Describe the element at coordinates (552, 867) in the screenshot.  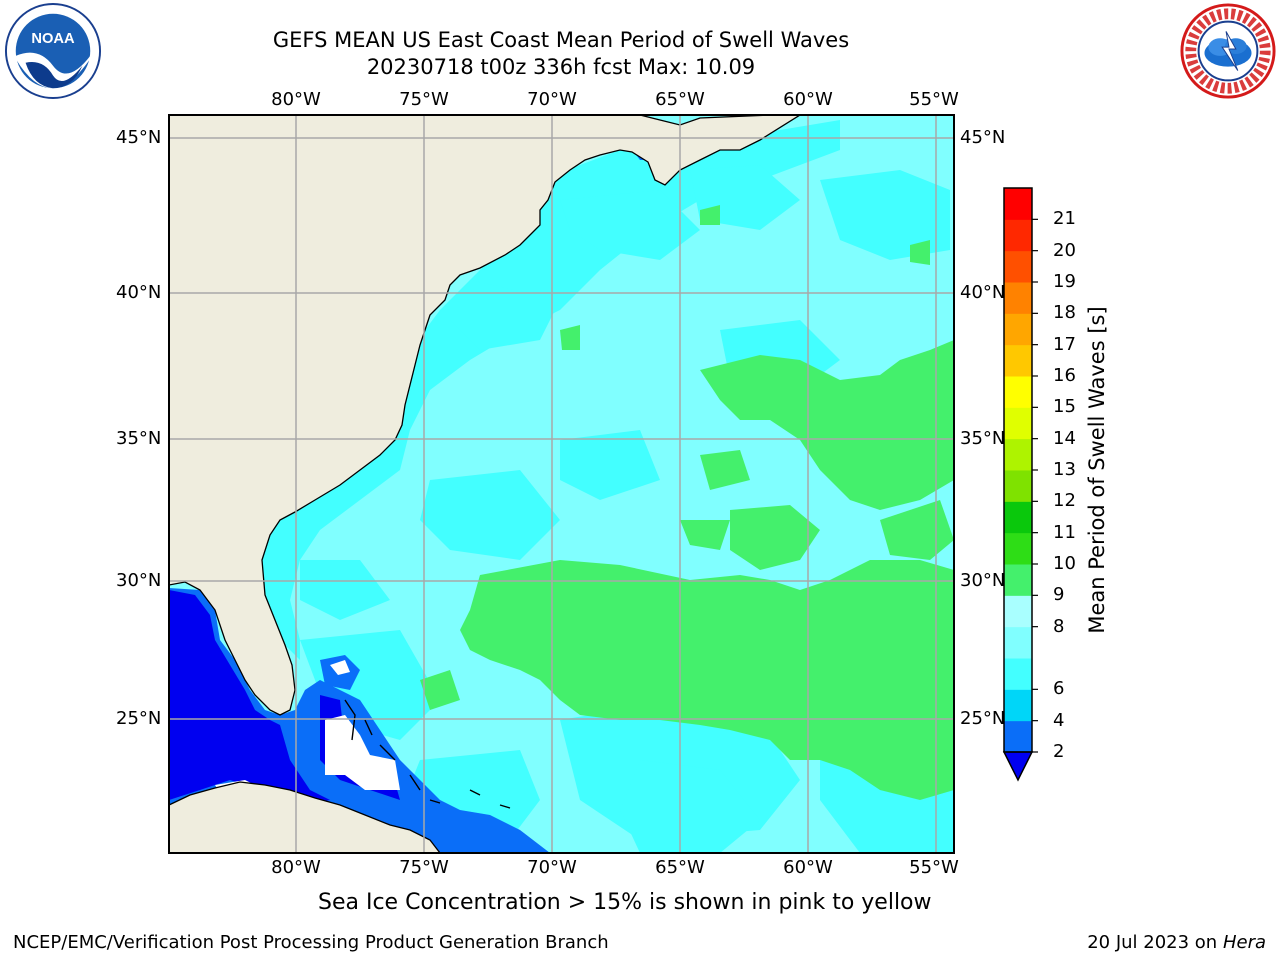
I see `lon-label-bottom-70w: 70°W` at that location.